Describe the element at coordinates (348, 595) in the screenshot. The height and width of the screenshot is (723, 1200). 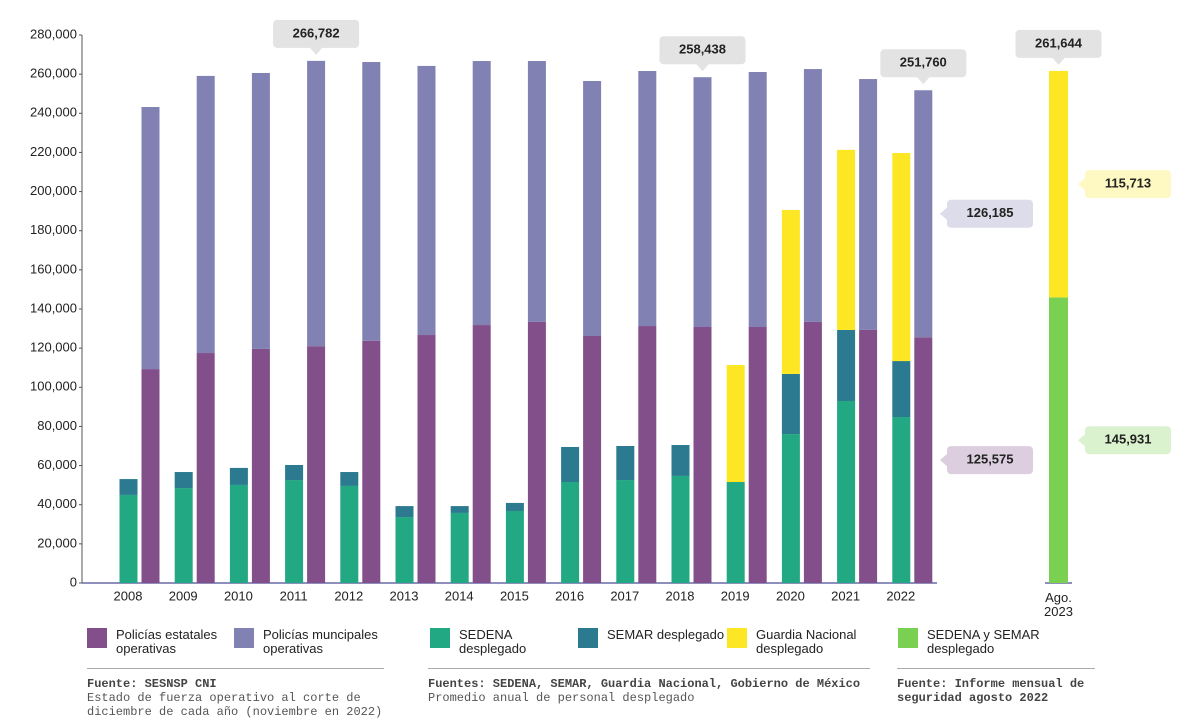
I see `x-tick-label: 2012` at that location.